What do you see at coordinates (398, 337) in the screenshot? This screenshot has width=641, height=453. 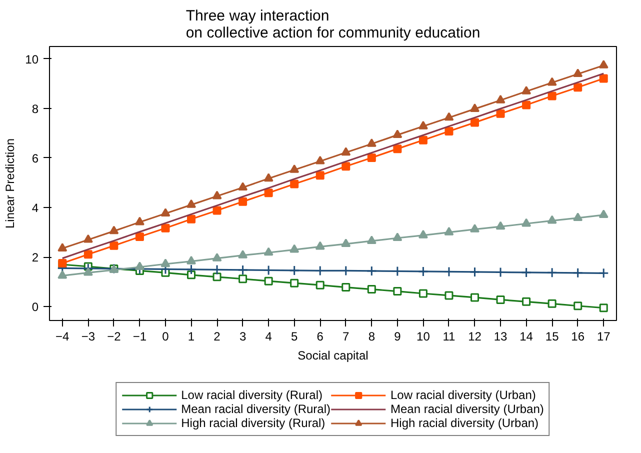 I see `x-tick-label: 9` at bounding box center [398, 337].